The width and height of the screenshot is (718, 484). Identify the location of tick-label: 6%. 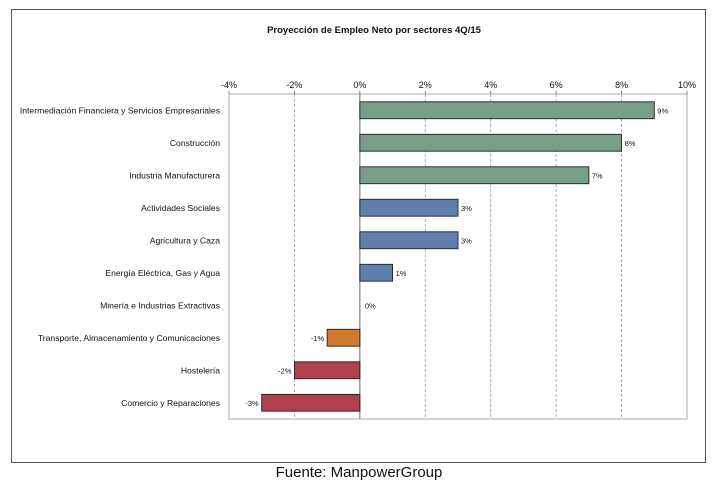
(556, 85).